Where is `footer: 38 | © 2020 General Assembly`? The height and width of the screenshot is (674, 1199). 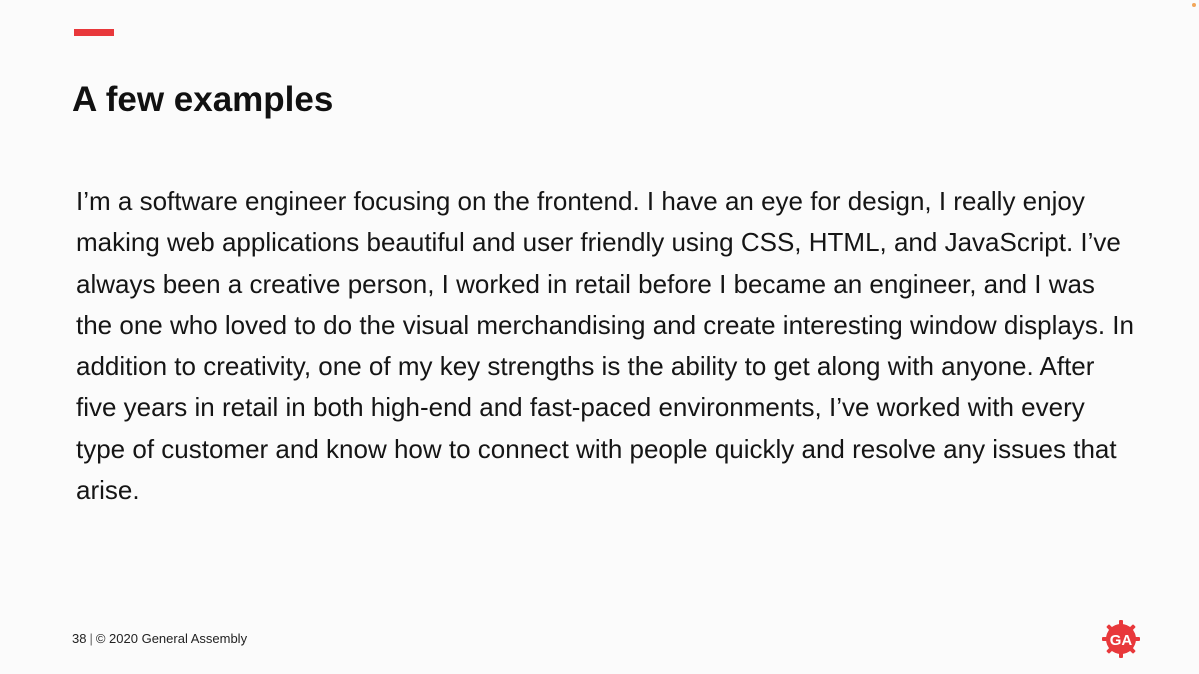
footer: 38 | © 2020 General Assembly is located at coordinates (159, 638).